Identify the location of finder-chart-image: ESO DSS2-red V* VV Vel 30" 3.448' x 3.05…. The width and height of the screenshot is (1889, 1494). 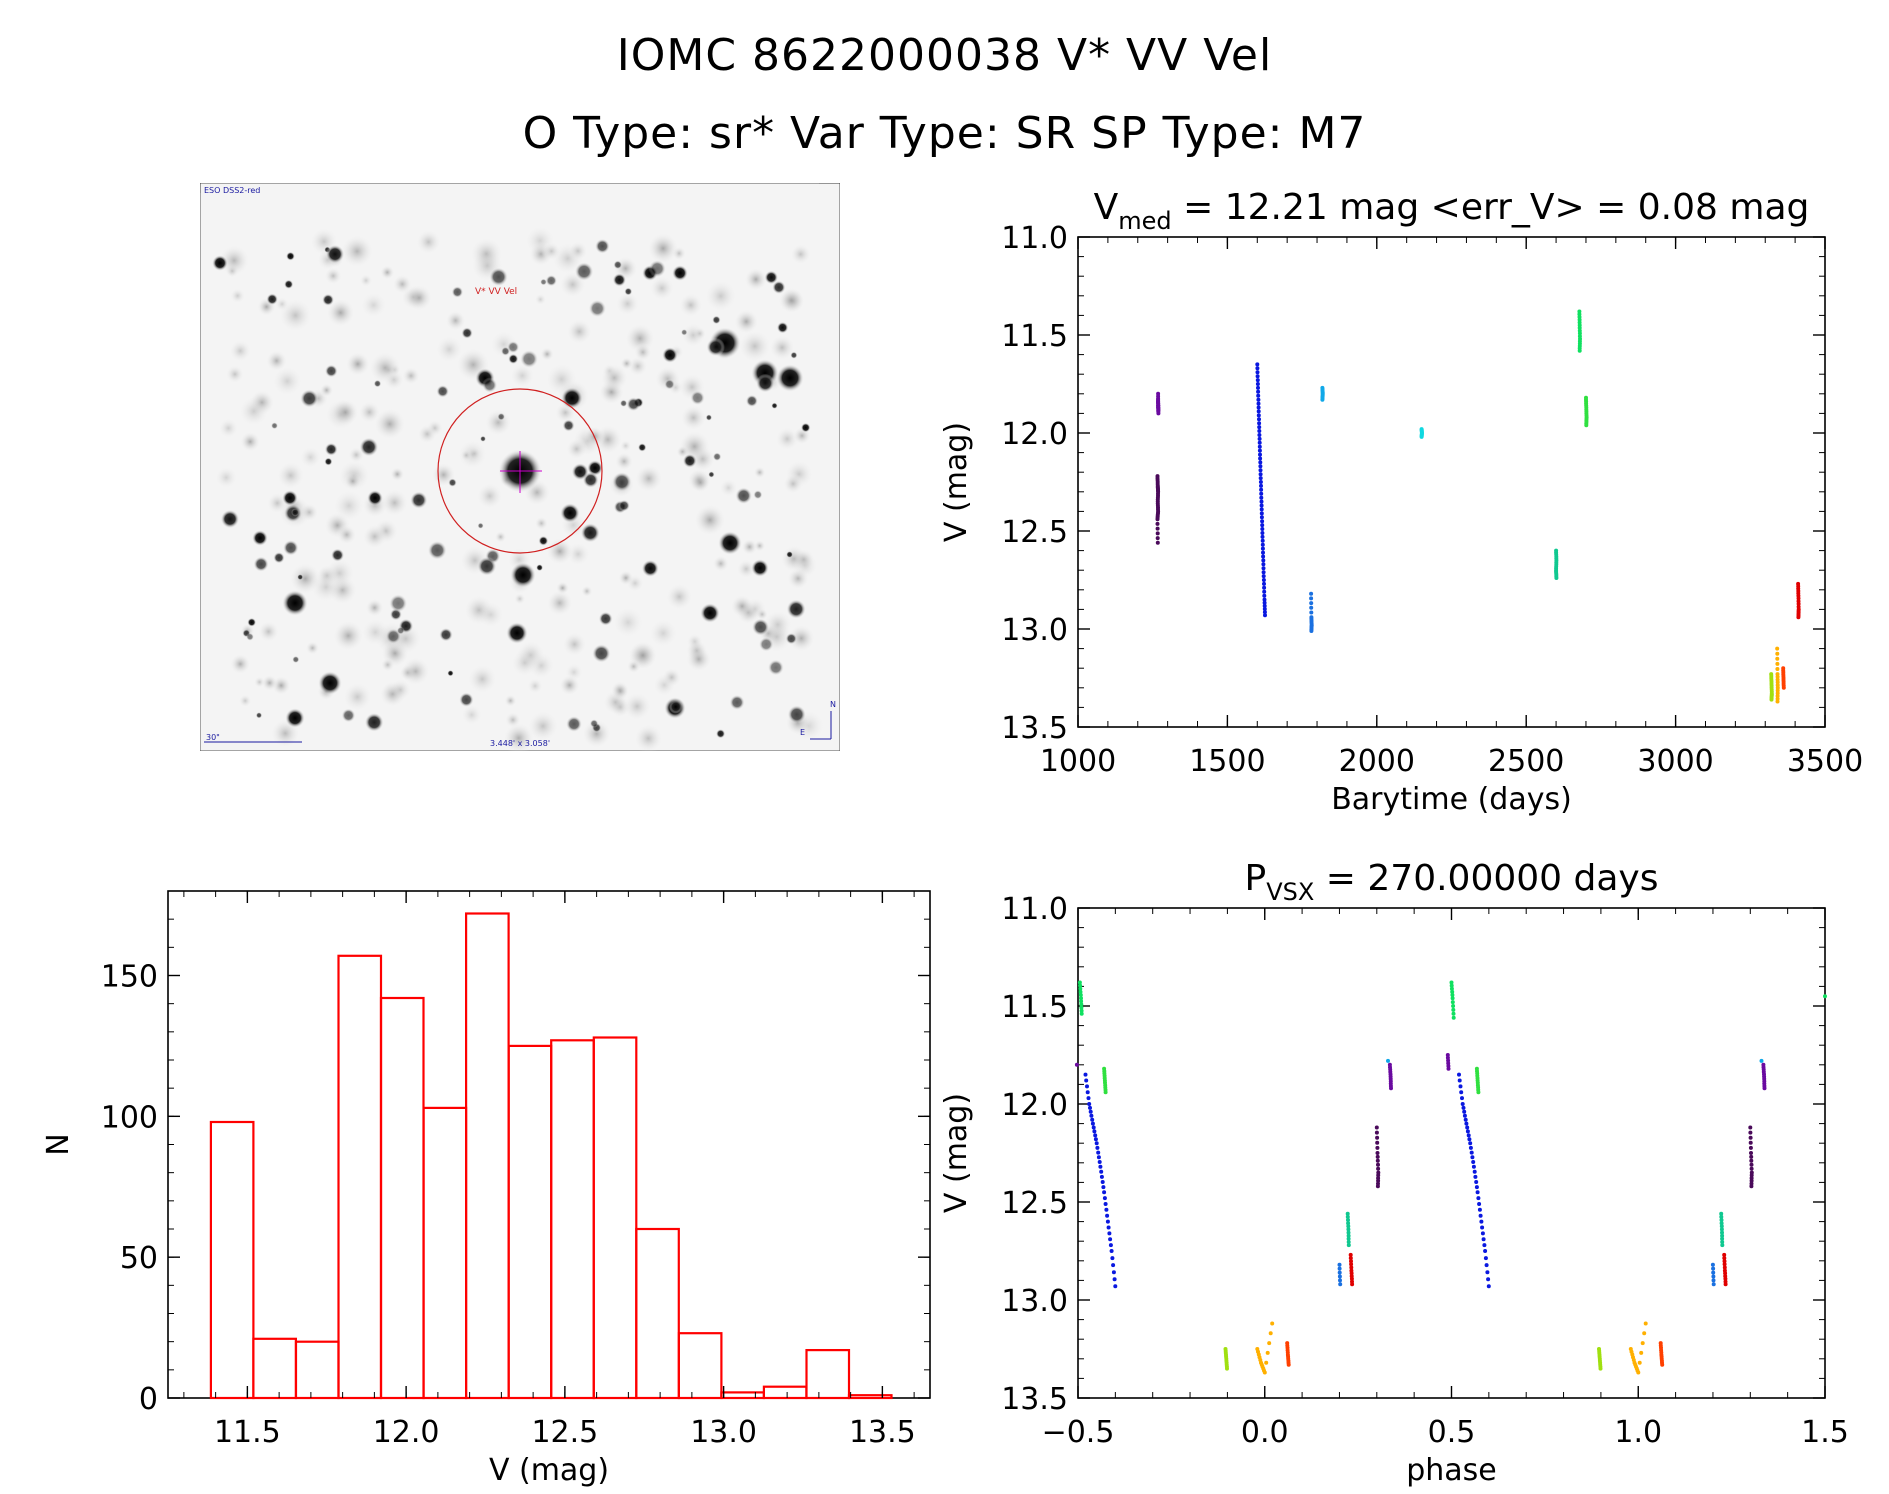
(520, 467).